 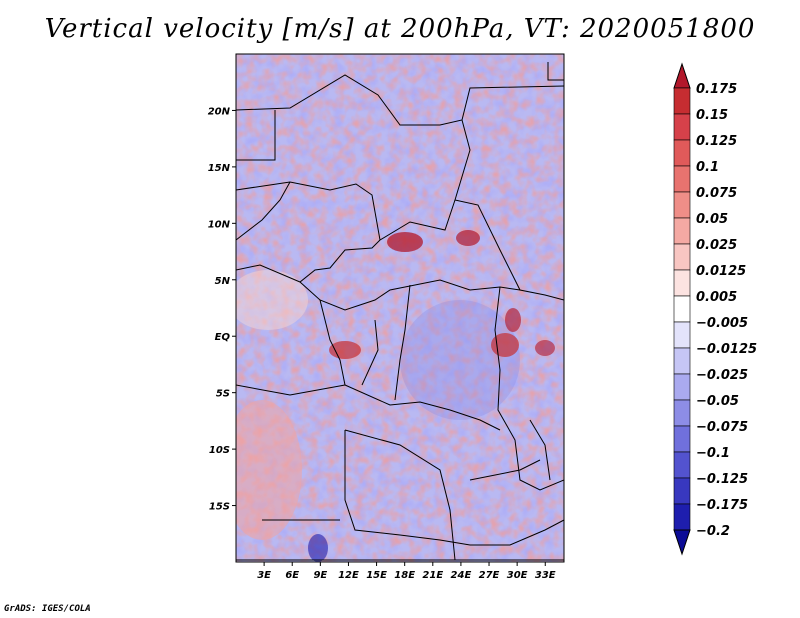 I want to click on colorbar-label: 0.05, so click(x=712, y=219).